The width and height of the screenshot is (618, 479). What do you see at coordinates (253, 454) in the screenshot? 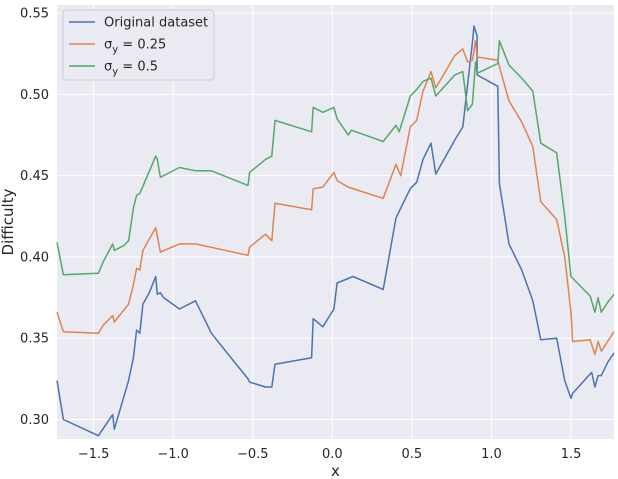
I see `x-tick-label: −0.5` at bounding box center [253, 454].